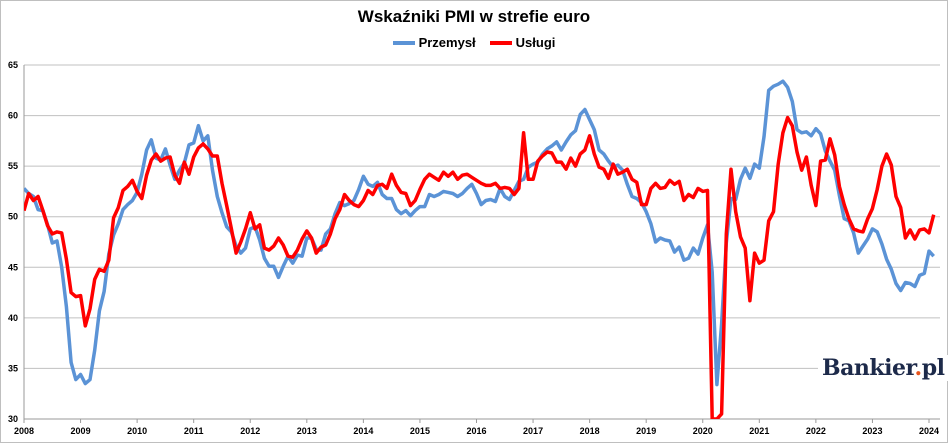 The height and width of the screenshot is (443, 948). I want to click on x-tick-label: 2019, so click(646, 431).